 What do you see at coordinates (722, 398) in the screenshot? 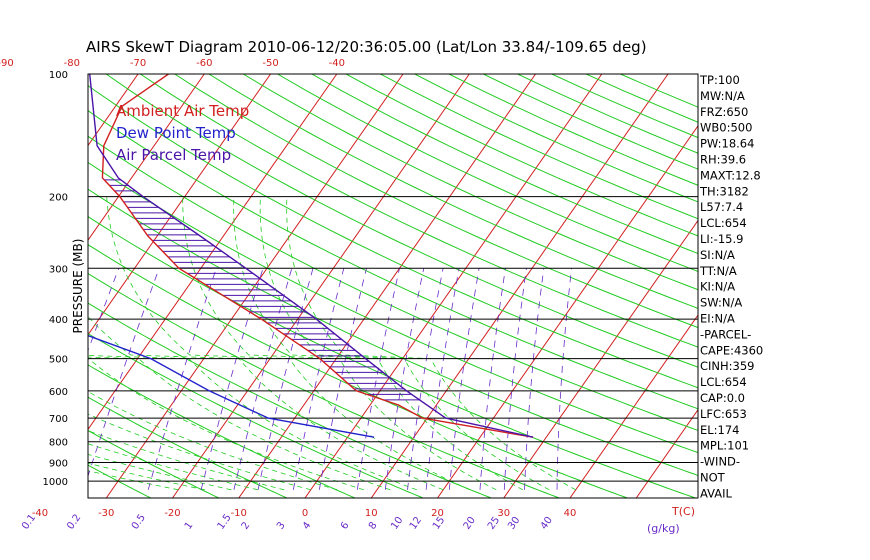
I see `index-item: CAP:0.0` at bounding box center [722, 398].